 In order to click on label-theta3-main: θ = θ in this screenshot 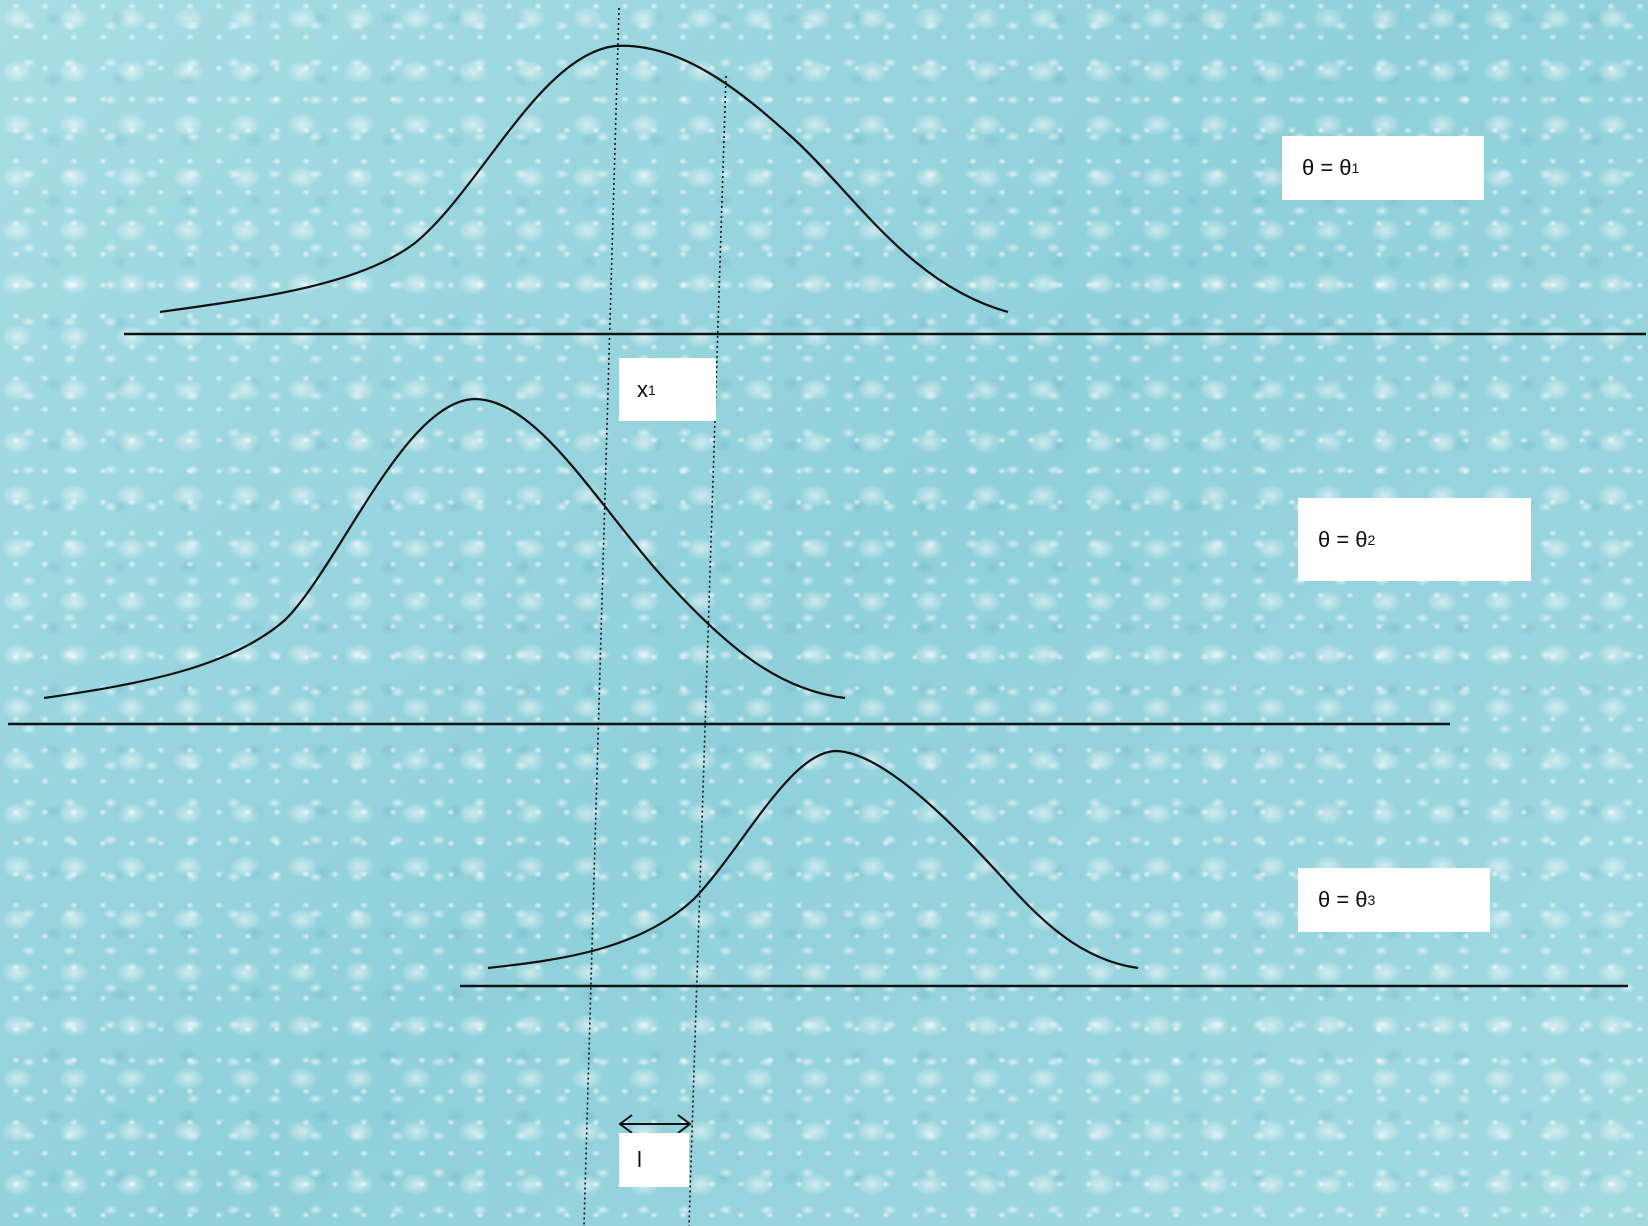, I will do `click(1343, 899)`.